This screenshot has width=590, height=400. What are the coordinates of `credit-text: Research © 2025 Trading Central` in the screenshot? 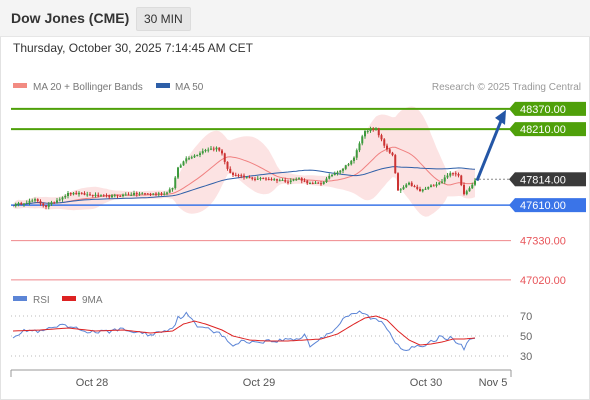 It's located at (506, 87).